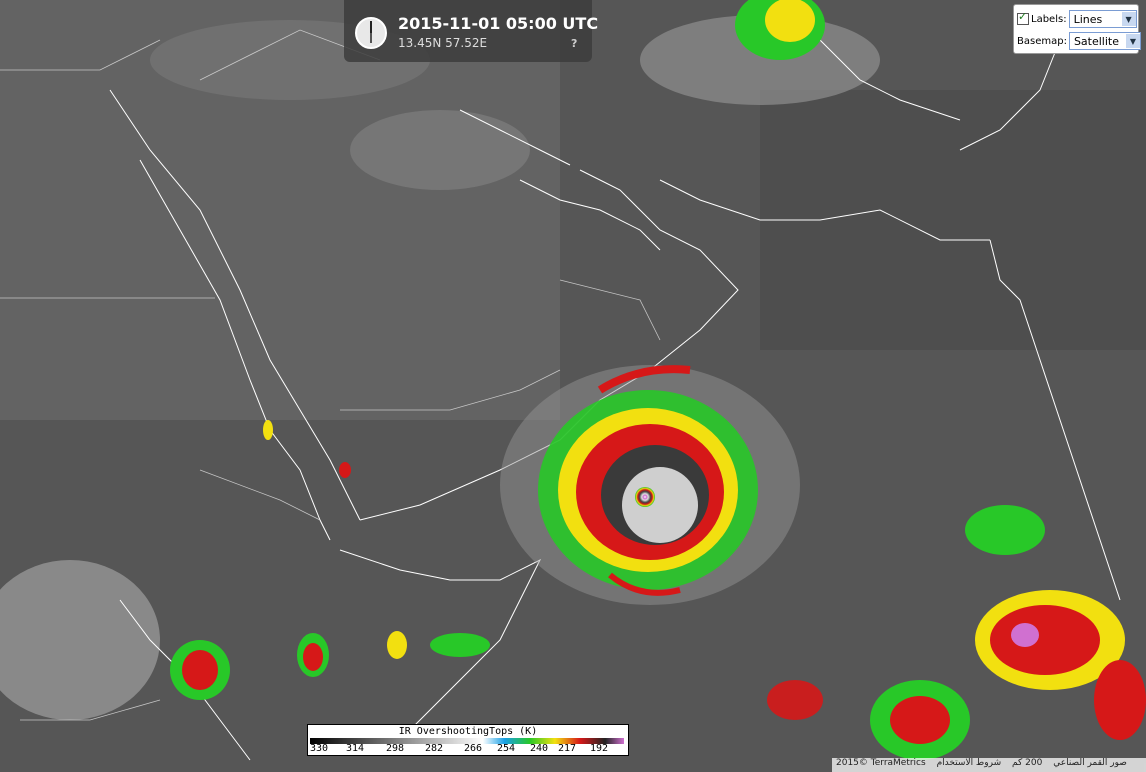  What do you see at coordinates (1023, 17) in the screenshot?
I see `checkbox-checked-icon` at bounding box center [1023, 17].